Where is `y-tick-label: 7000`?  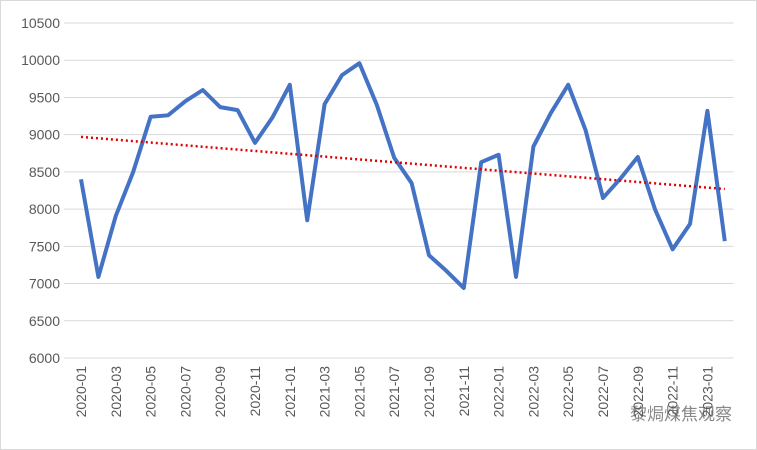
y-tick-label: 7000 is located at coordinates (44, 284).